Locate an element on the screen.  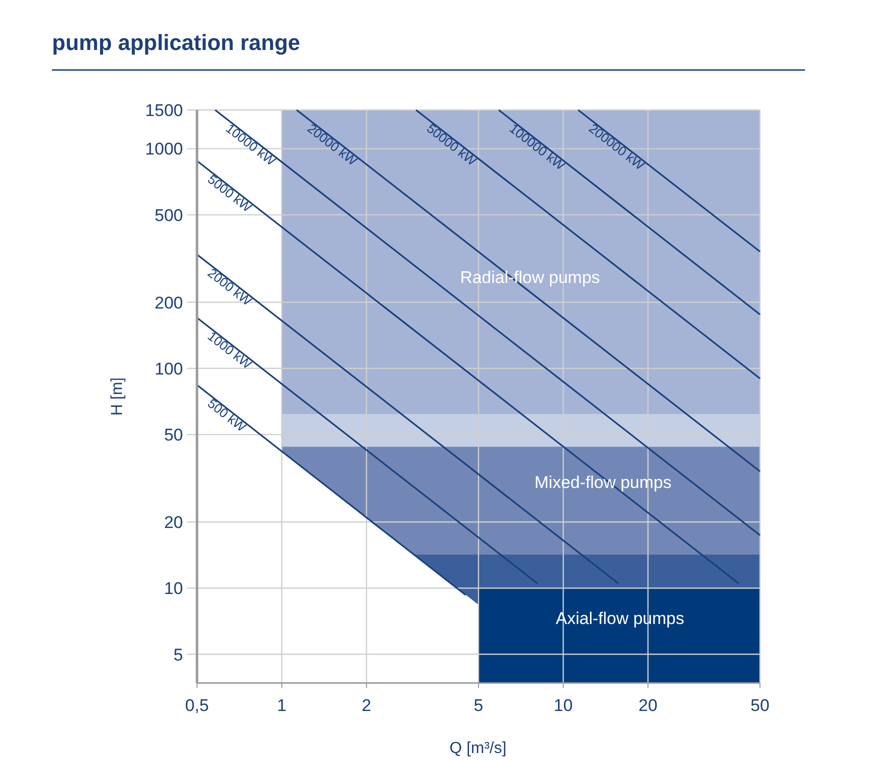
y-tick-label: 1000 is located at coordinates (164, 149).